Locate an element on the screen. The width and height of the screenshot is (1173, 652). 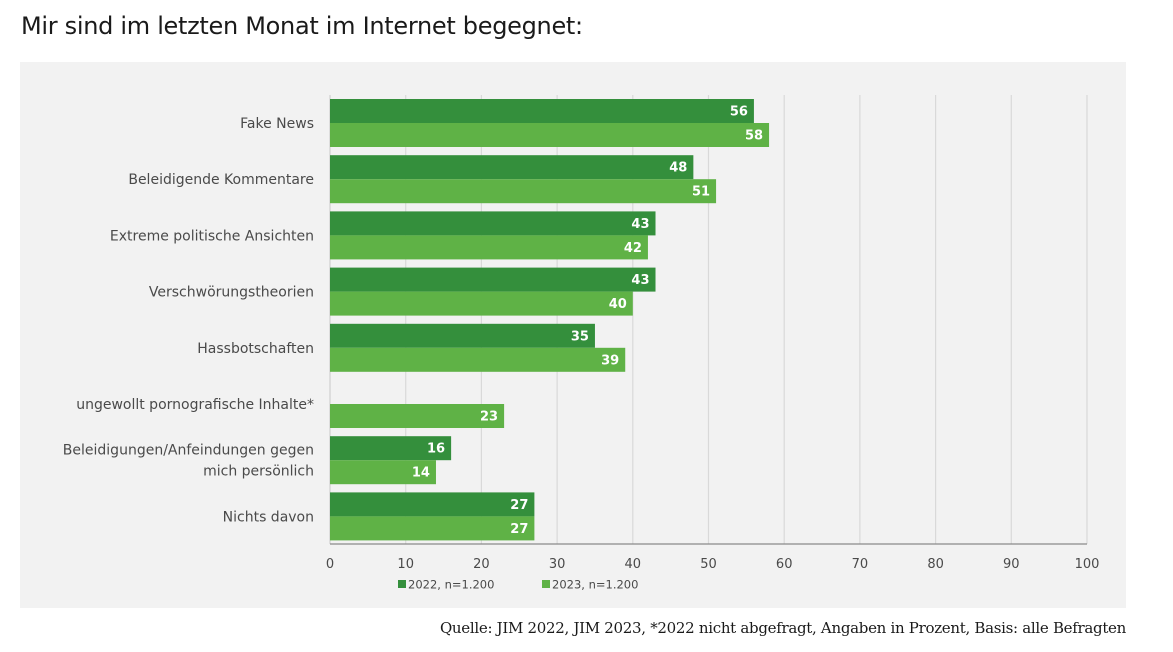
value-label: 14 is located at coordinates (421, 473).